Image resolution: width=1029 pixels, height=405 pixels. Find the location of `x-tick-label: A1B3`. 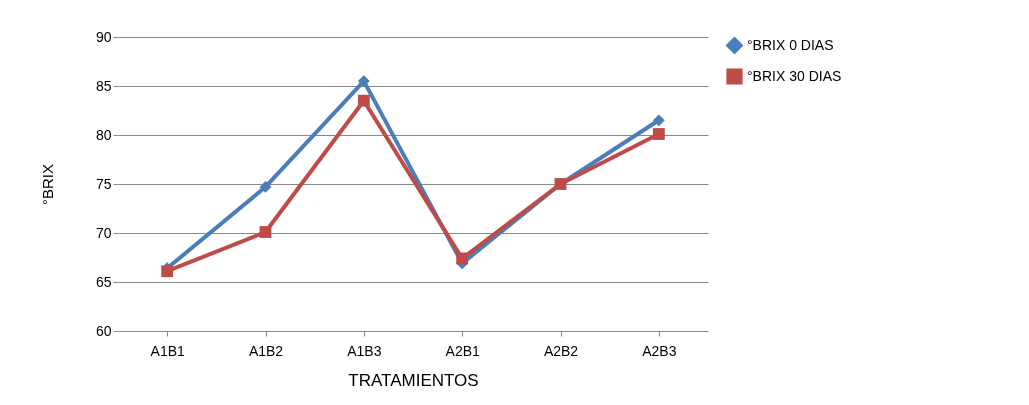

x-tick-label: A1B3 is located at coordinates (364, 350).